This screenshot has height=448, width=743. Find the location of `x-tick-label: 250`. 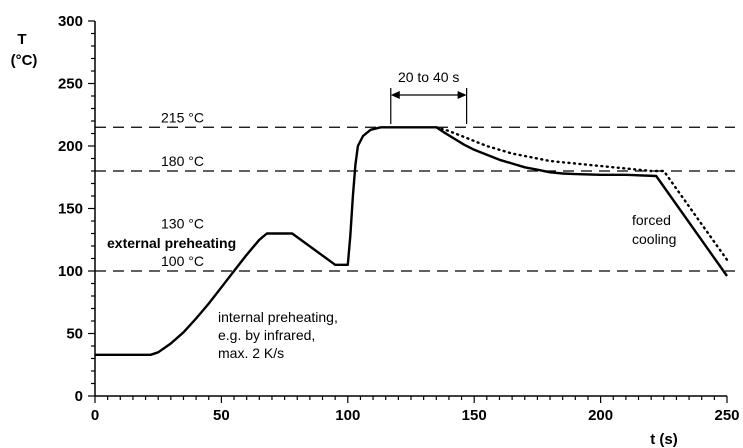

x-tick-label: 250 is located at coordinates (726, 415).